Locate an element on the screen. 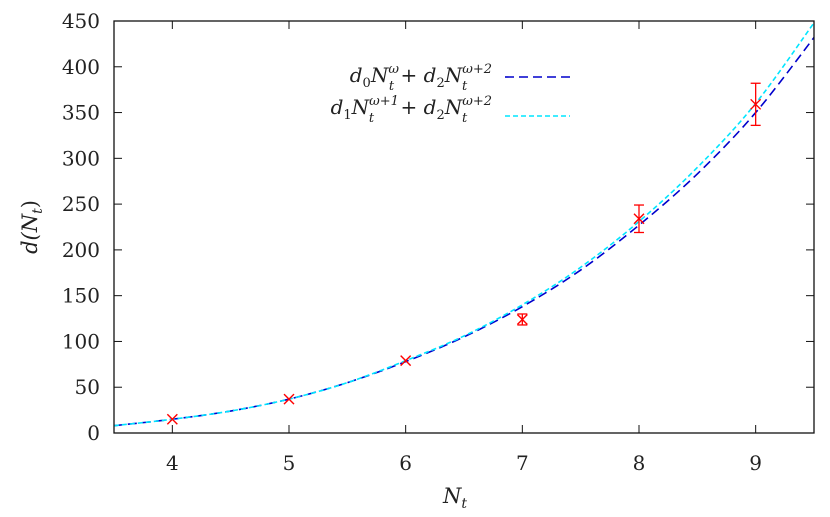  legend-entry-1: d0Nω t + d2Nω+2 t is located at coordinates (460, 78).